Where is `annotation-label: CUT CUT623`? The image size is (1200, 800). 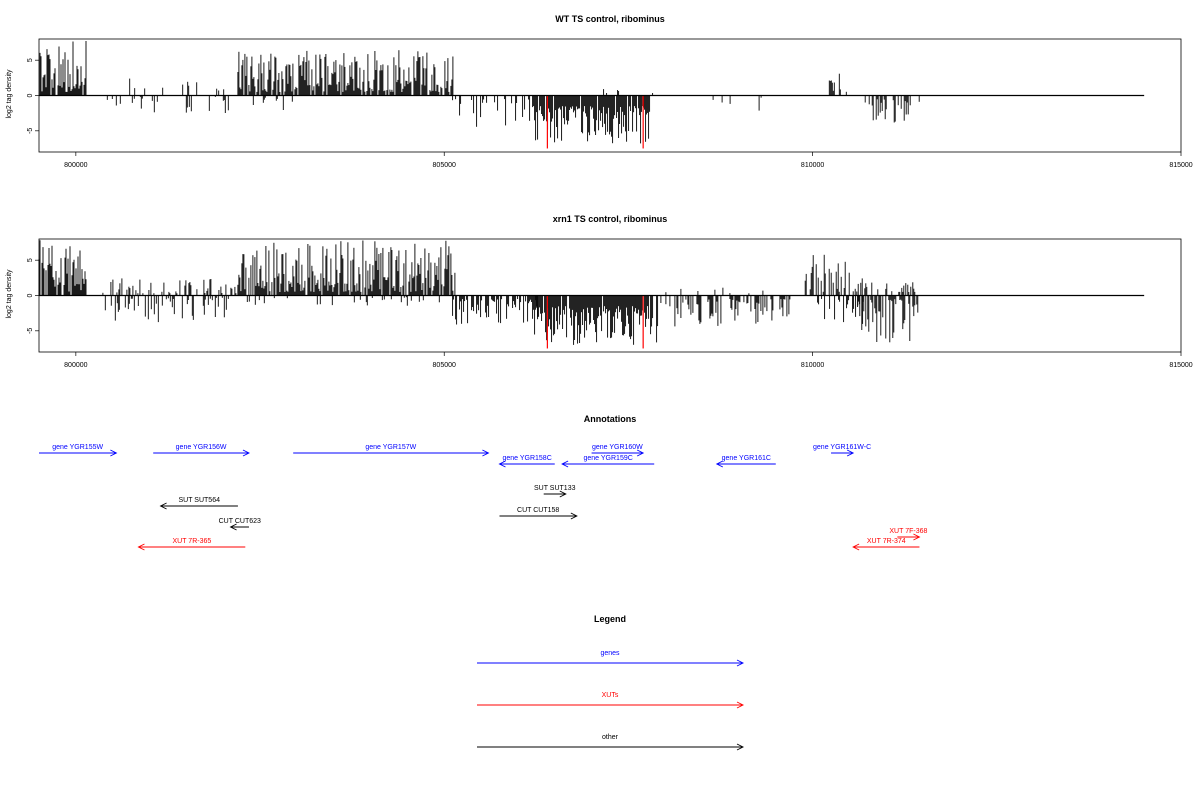 annotation-label: CUT CUT623 is located at coordinates (240, 521).